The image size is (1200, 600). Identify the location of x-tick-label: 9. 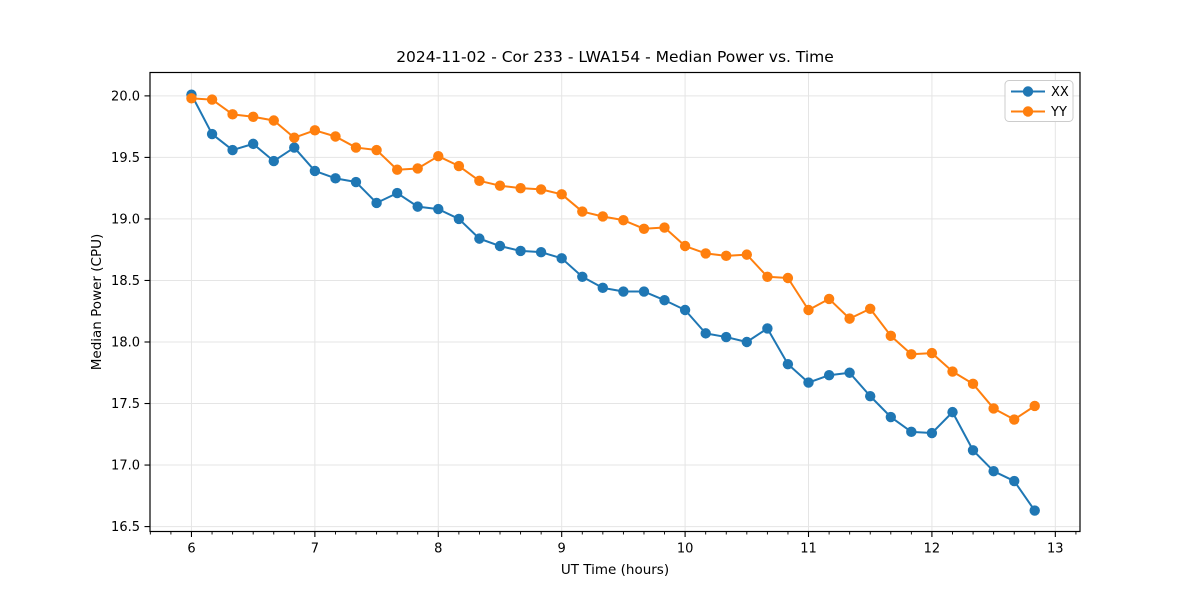
(562, 549).